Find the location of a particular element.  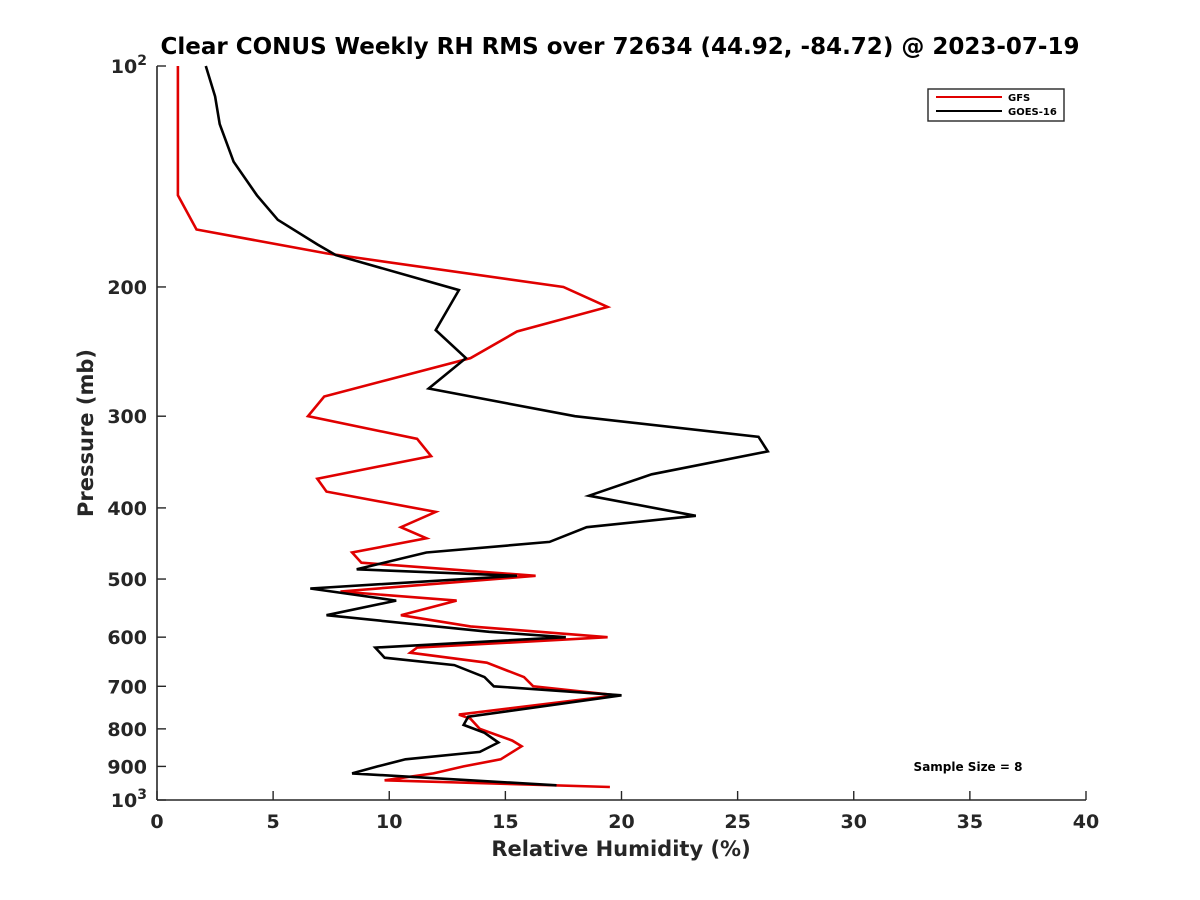

y-axis-label: Pressure (mb) is located at coordinates (86, 433).